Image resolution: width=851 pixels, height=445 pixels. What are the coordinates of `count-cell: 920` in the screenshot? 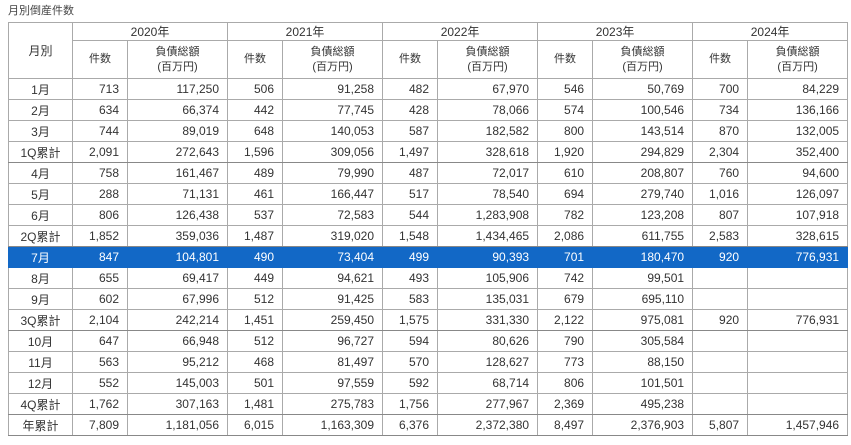 It's located at (720, 257).